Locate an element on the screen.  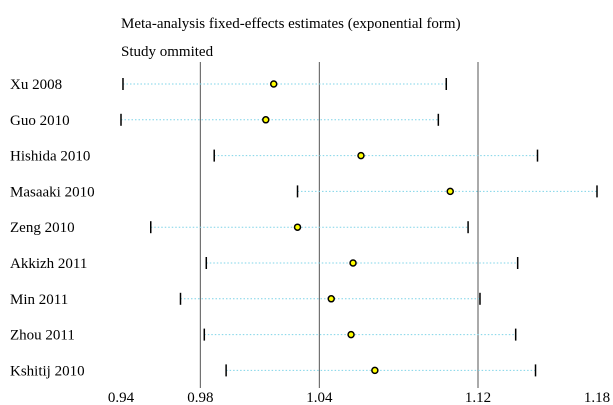
study-row: Guo 2010 is located at coordinates (225, 121).